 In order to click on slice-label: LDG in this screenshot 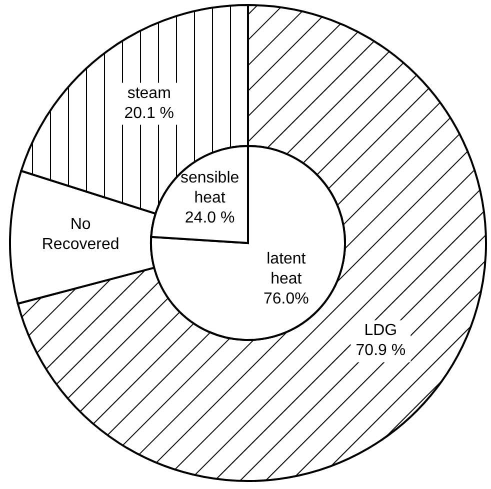, I will do `click(381, 331)`.